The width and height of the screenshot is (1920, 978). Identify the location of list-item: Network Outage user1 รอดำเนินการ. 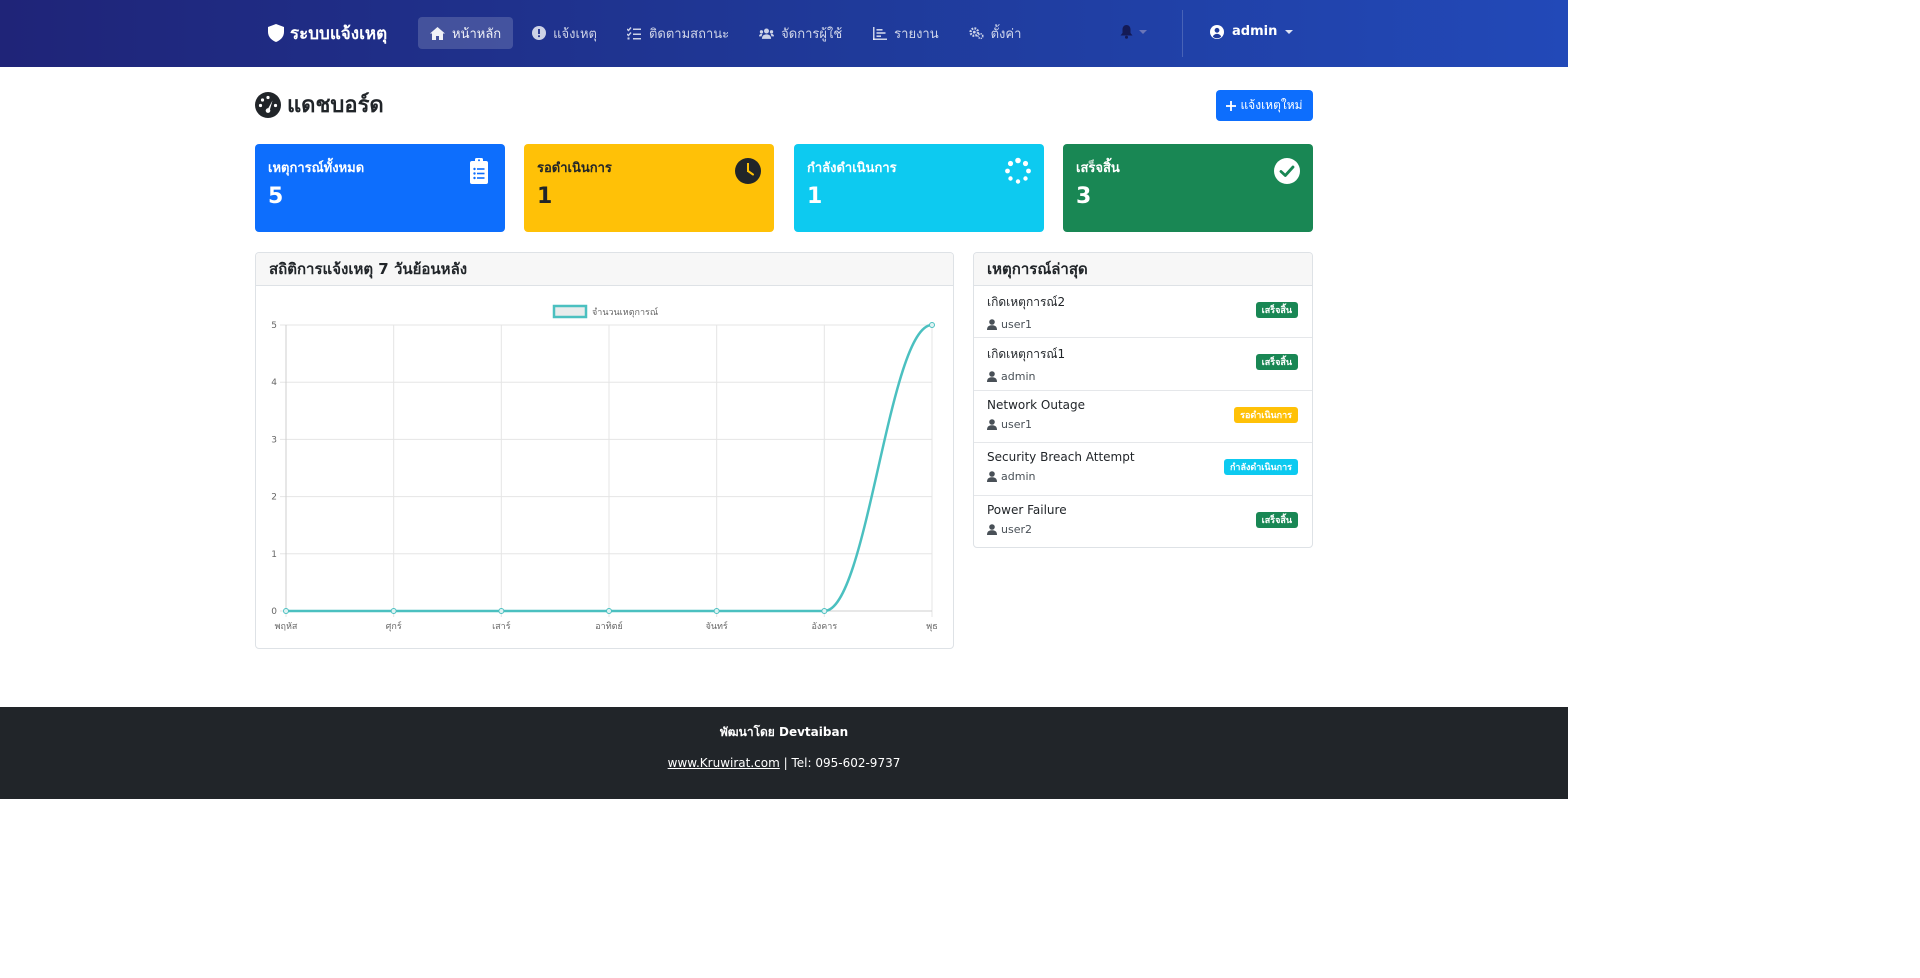
(1143, 417).